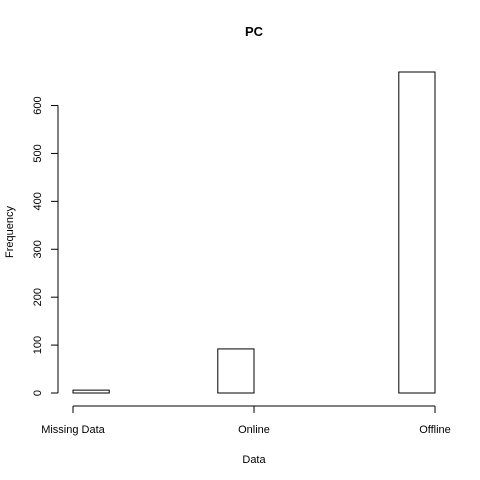 Image resolution: width=480 pixels, height=480 pixels. I want to click on x-tick-label-0: Missing Data, so click(73, 430).